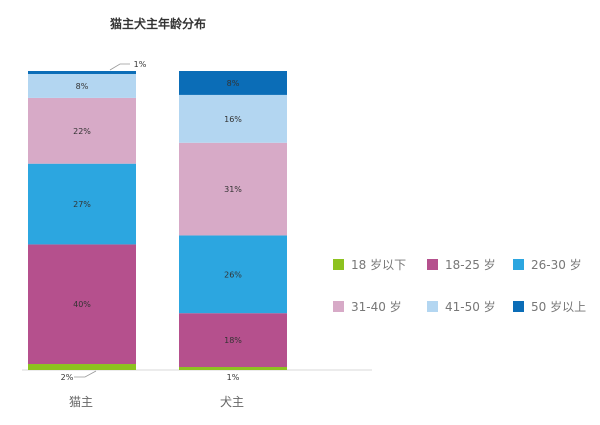  I want to click on legend-item: 26-30 岁, so click(554, 264).